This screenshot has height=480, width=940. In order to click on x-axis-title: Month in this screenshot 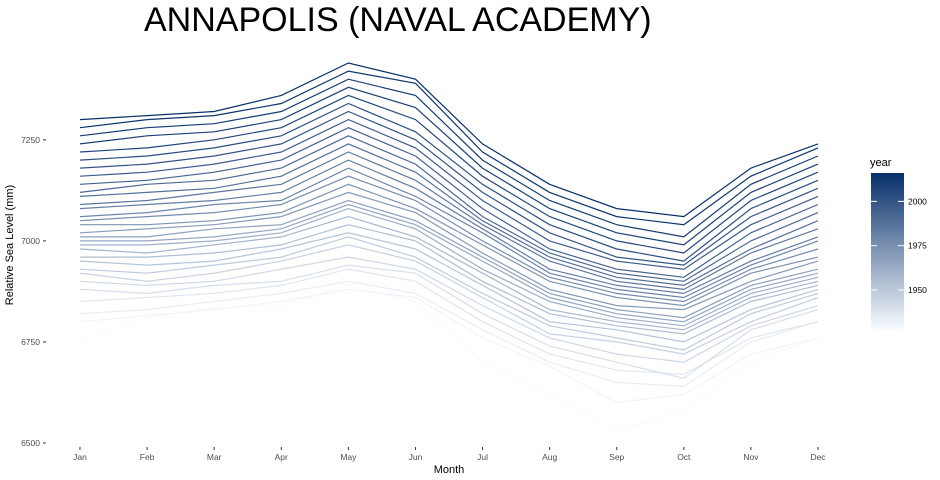, I will do `click(449, 470)`.